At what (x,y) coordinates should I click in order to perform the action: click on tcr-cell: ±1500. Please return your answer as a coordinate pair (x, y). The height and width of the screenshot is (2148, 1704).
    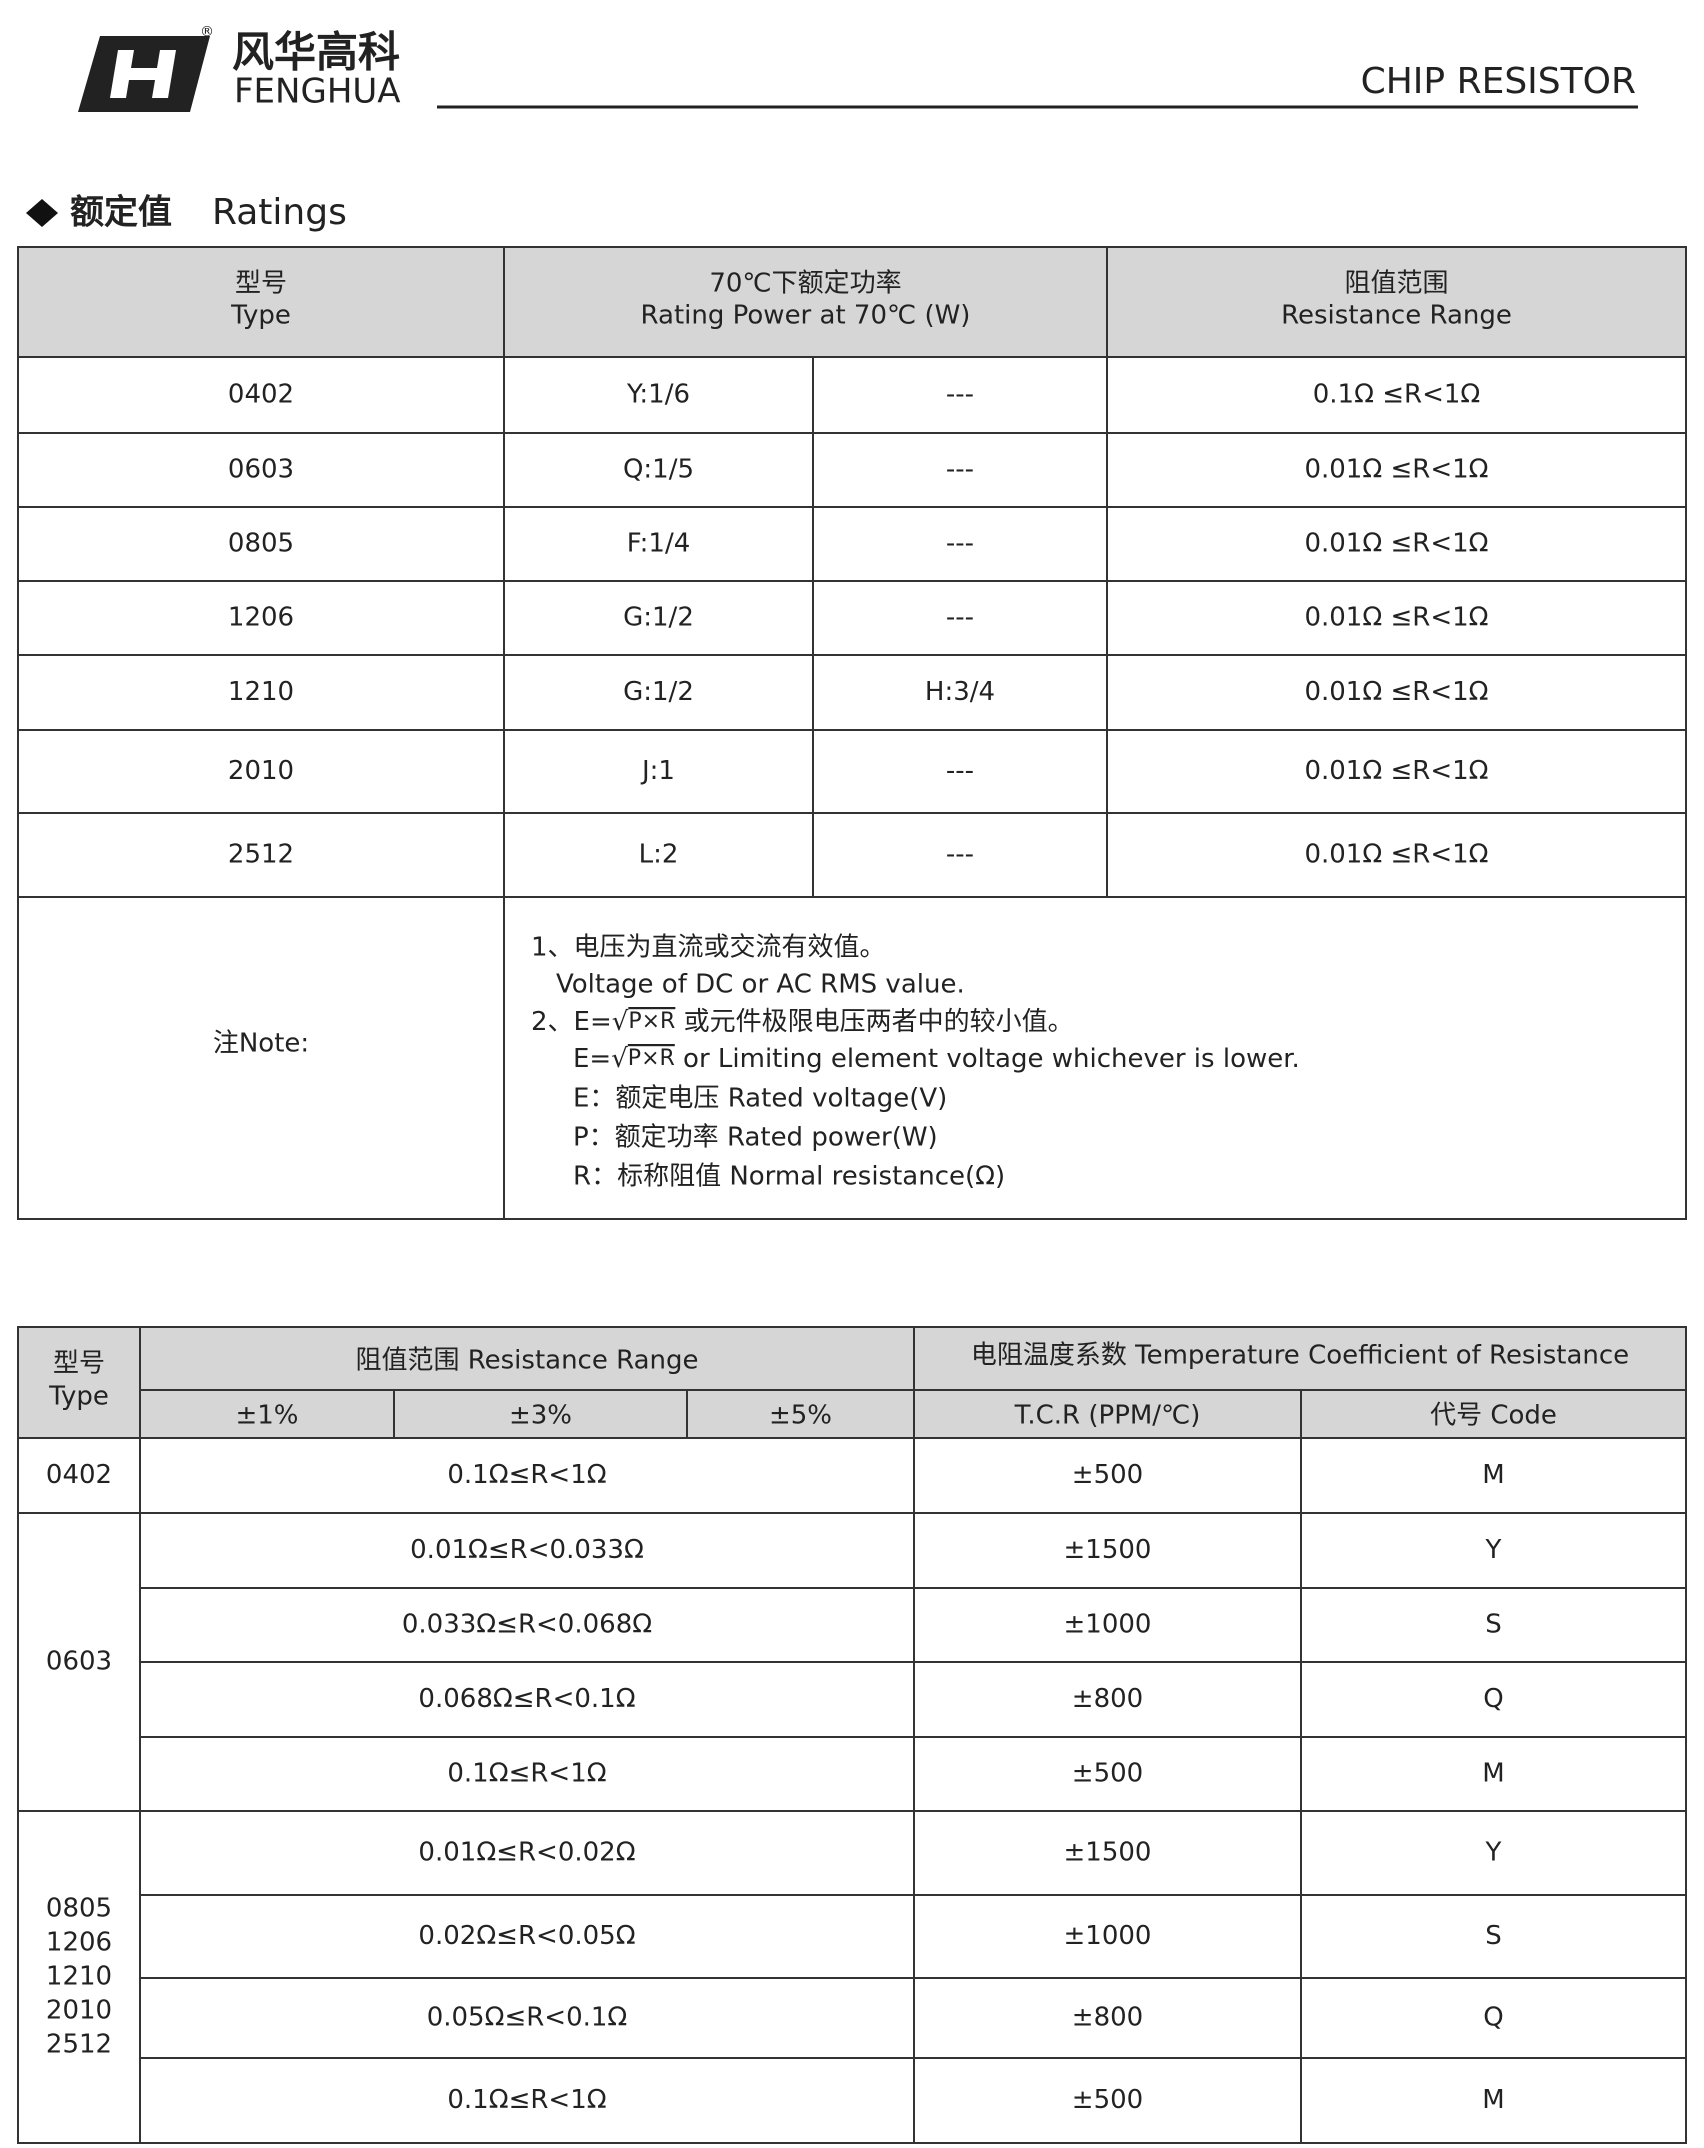
    Looking at the image, I should click on (1108, 1550).